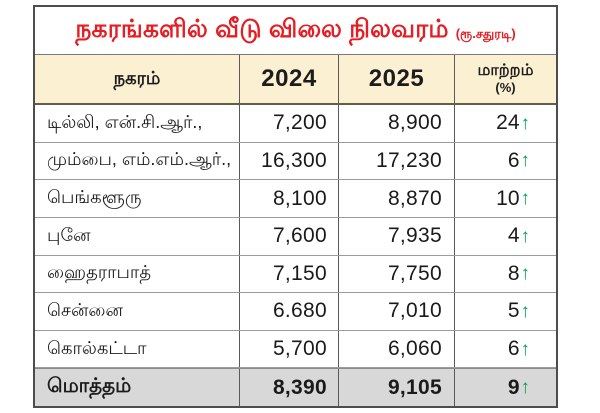 The height and width of the screenshot is (413, 600). What do you see at coordinates (137, 79) in the screenshot?
I see `header-city: நகரம்` at bounding box center [137, 79].